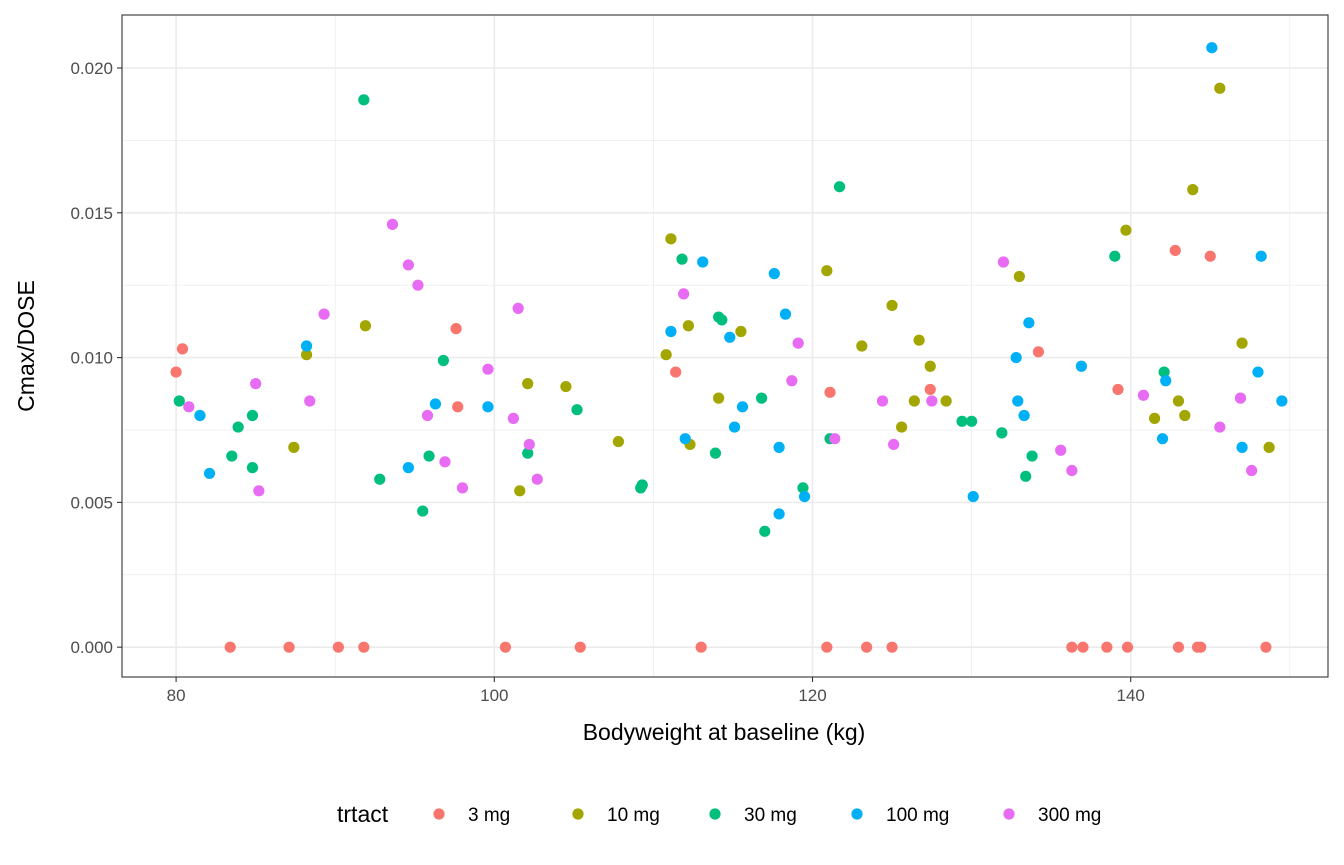 Image resolution: width=1344 pixels, height=865 pixels. Describe the element at coordinates (633, 815) in the screenshot. I see `legend-label: 10 mg` at that location.